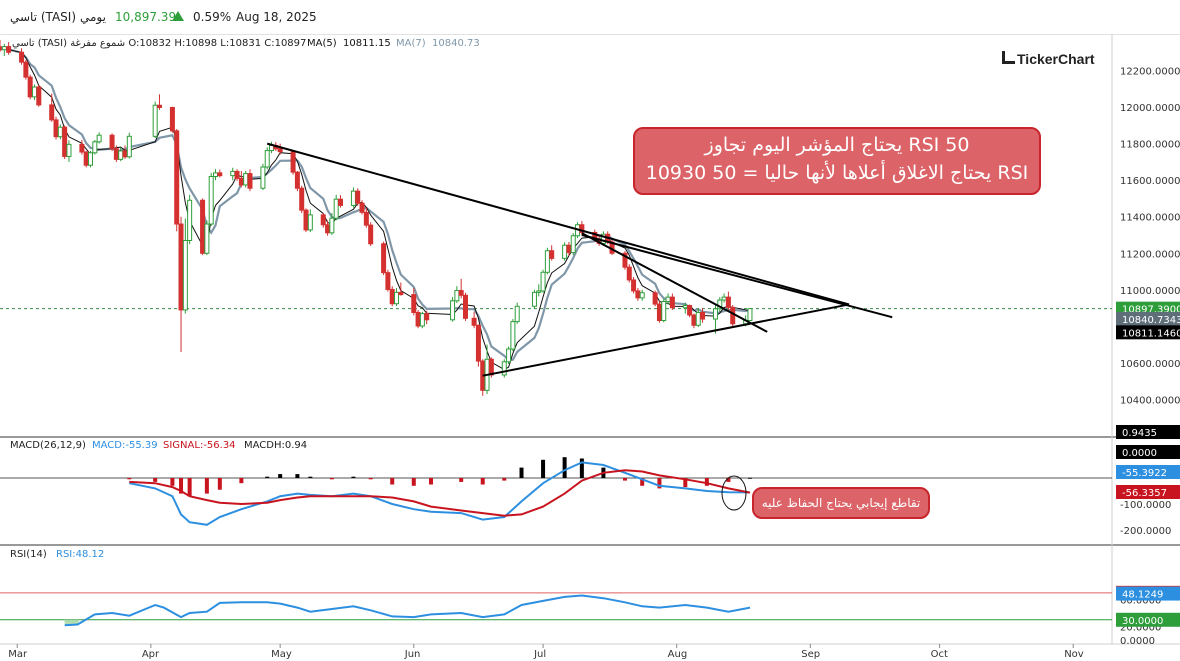  What do you see at coordinates (1048, 59) in the screenshot?
I see `brand-logo: TickerChart` at bounding box center [1048, 59].